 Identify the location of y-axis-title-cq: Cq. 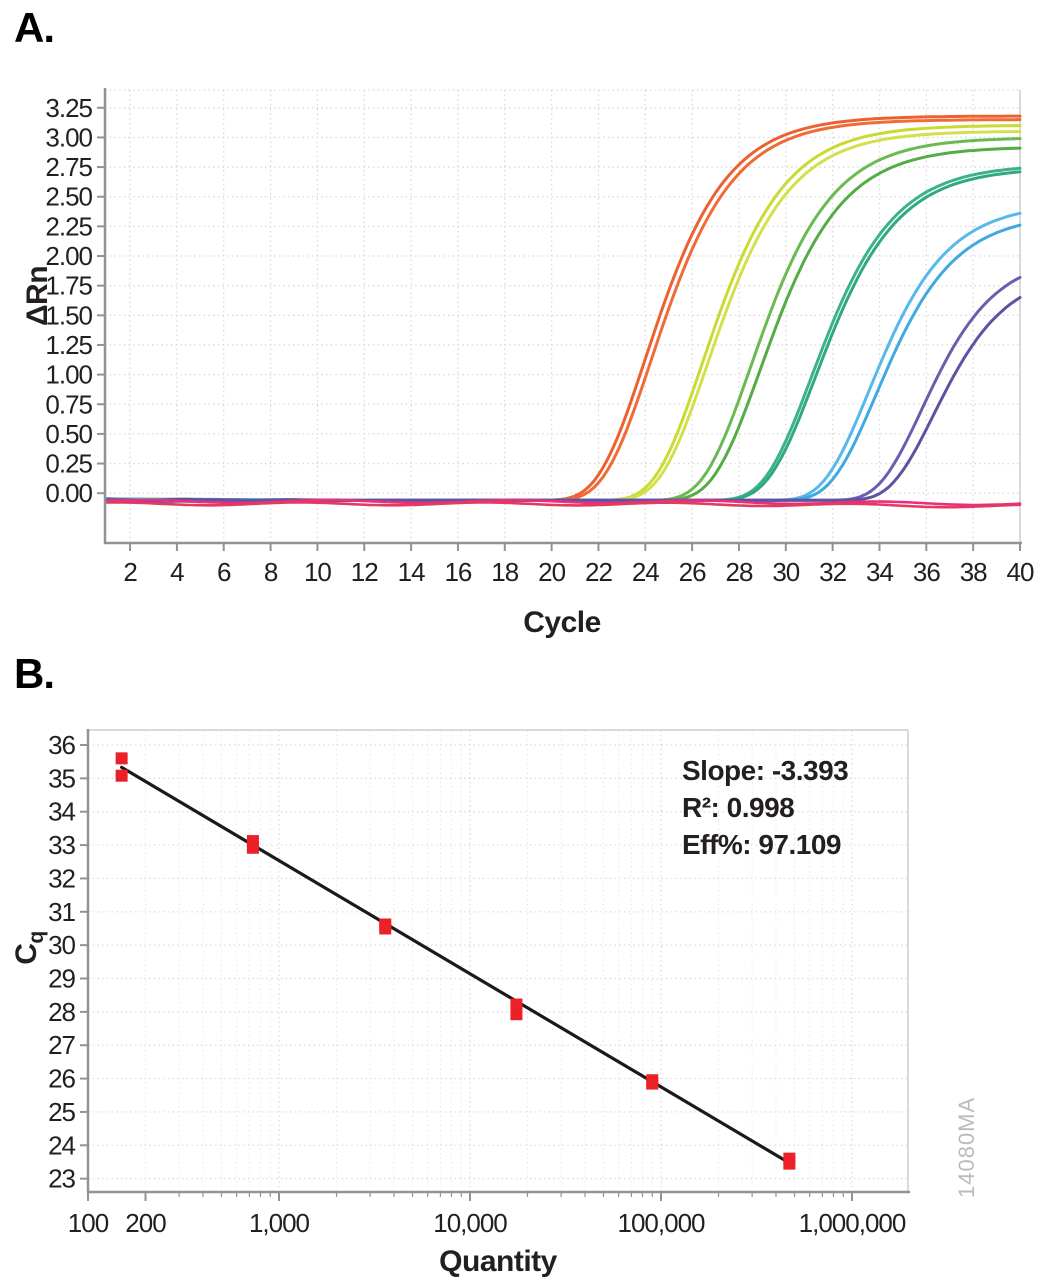
(29, 948).